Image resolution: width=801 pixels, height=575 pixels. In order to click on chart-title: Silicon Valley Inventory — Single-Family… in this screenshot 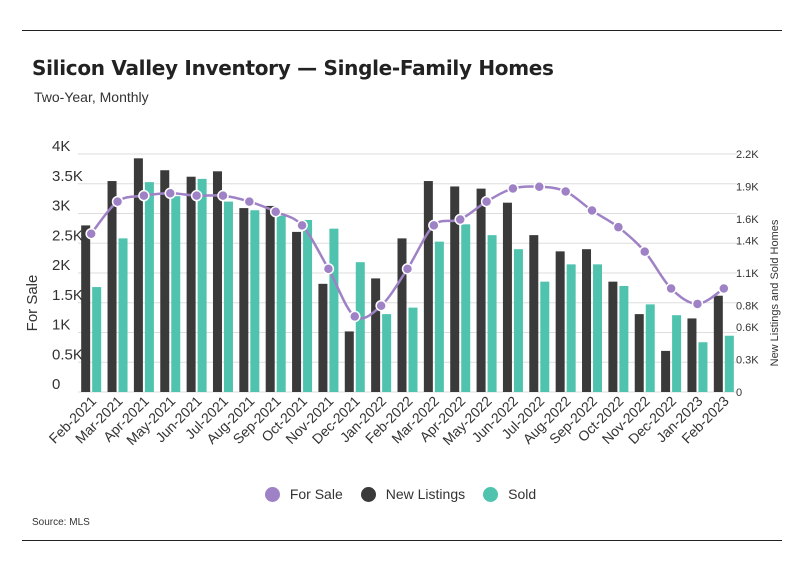, I will do `click(293, 68)`.